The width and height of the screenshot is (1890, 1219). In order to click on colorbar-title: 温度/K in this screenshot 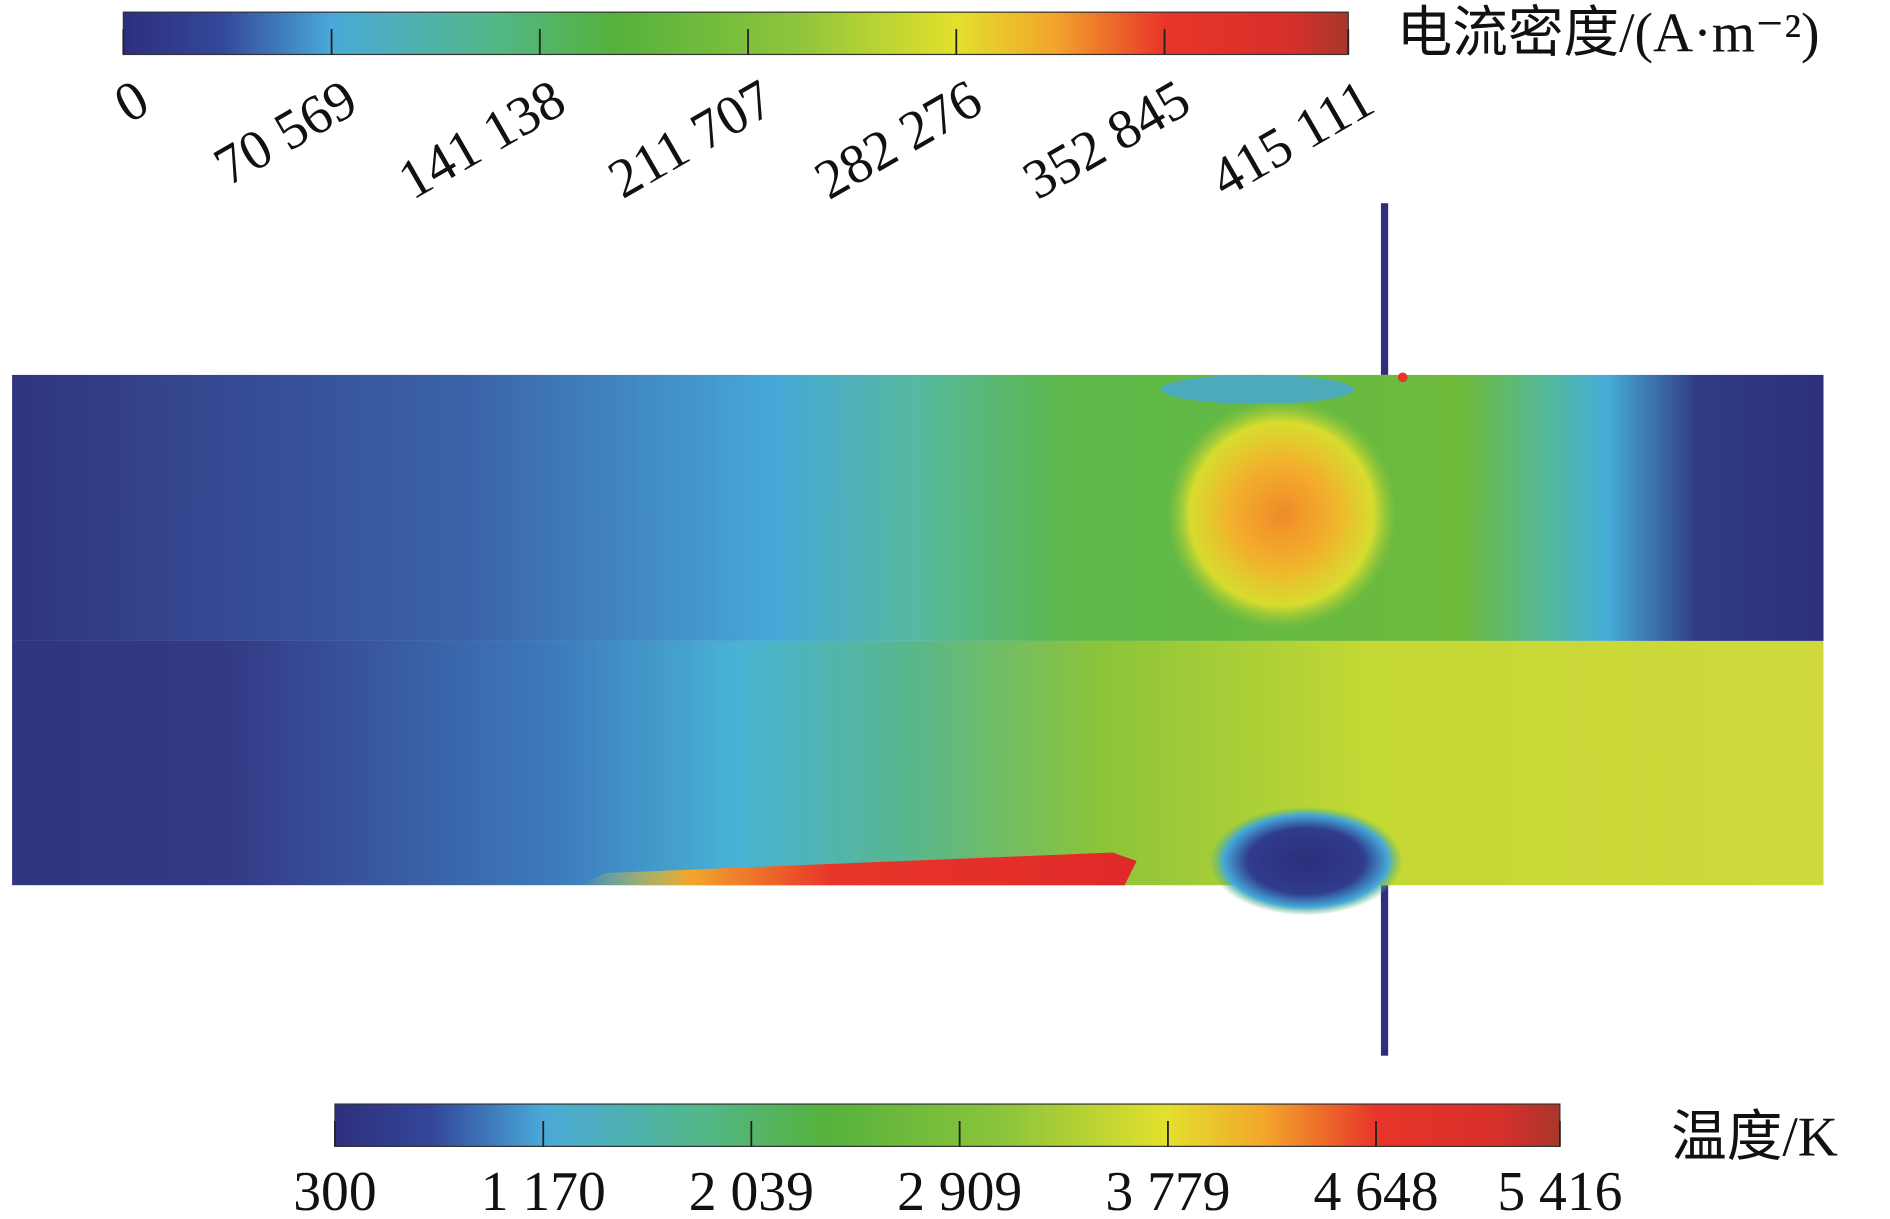, I will do `click(1754, 1138)`.